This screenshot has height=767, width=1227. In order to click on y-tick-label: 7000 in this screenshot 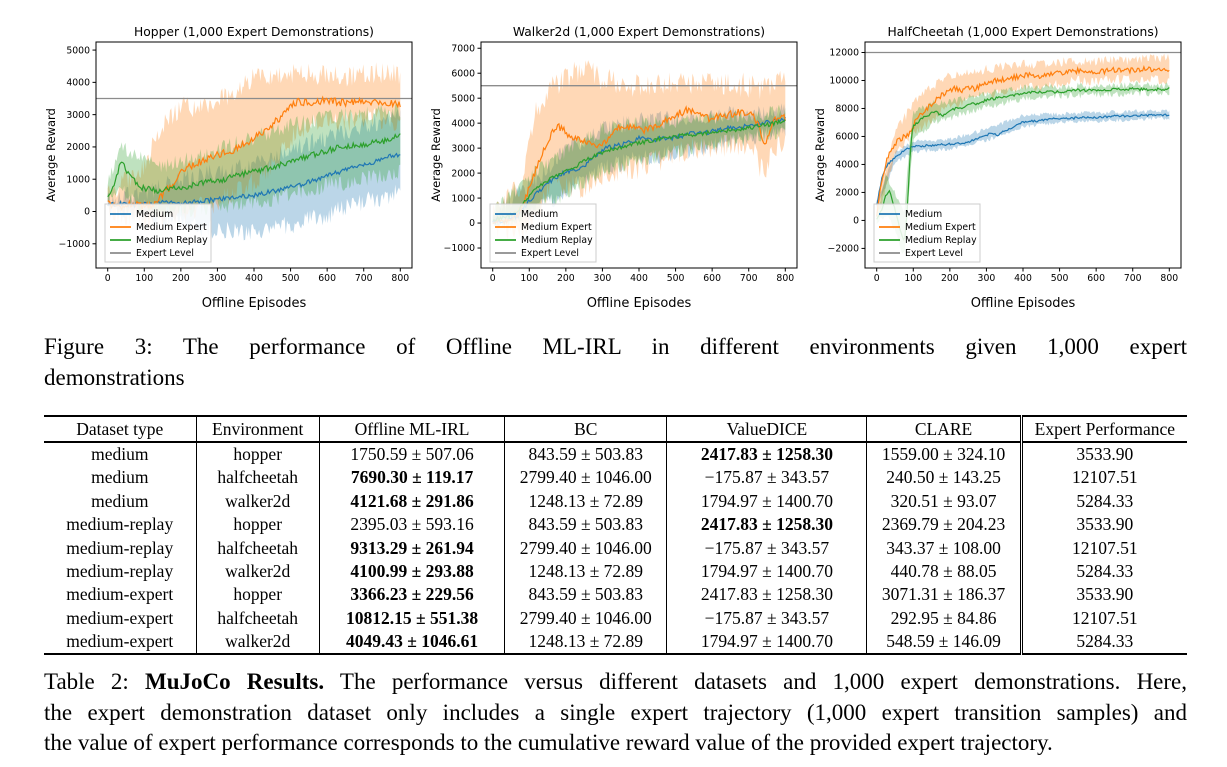, I will do `click(463, 48)`.